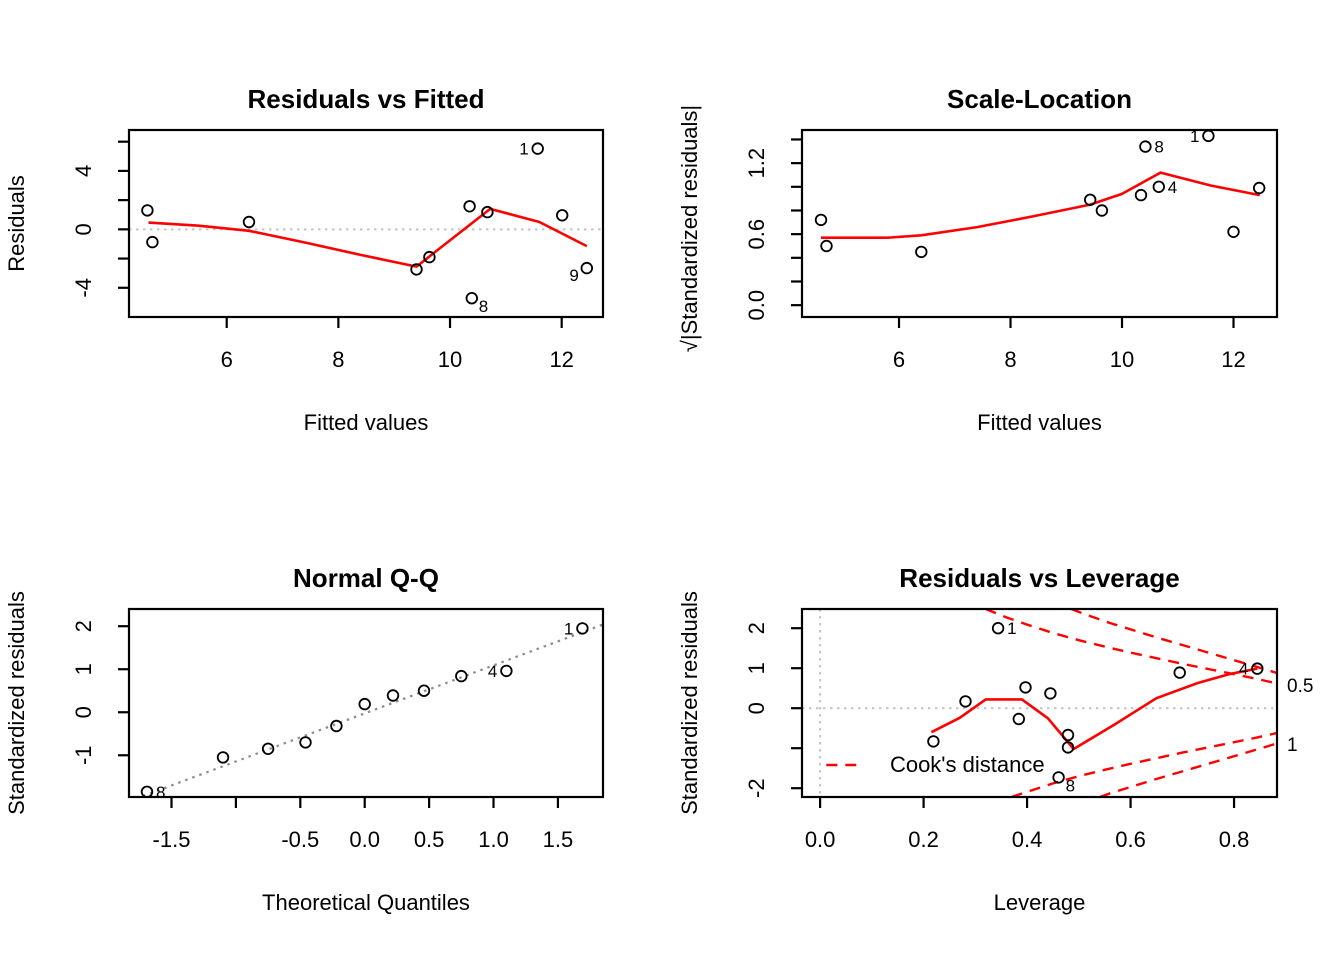 The width and height of the screenshot is (1344, 960). Describe the element at coordinates (756, 708) in the screenshot. I see `y-tick-label: 0` at that location.